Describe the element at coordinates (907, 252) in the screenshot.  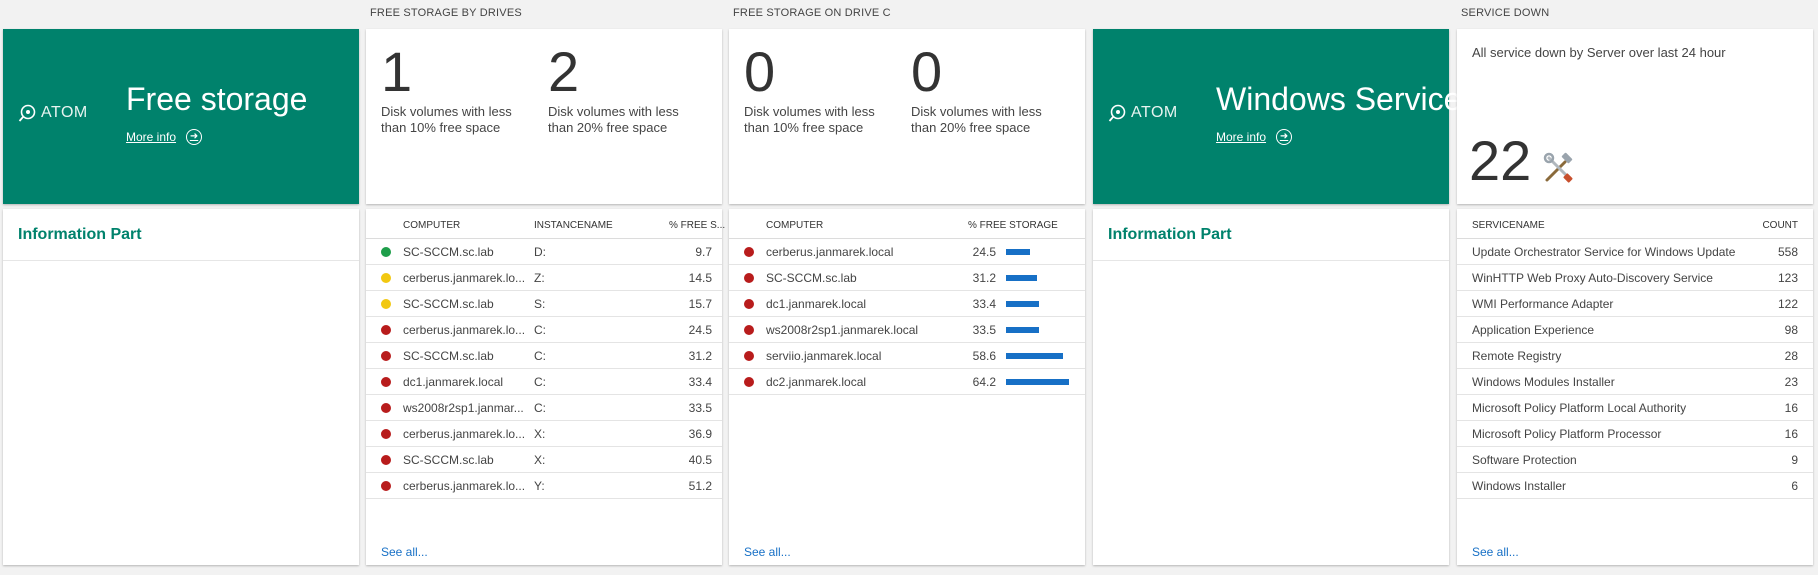
I see `table-row: cerberus.janmarek.local 24.5` at that location.